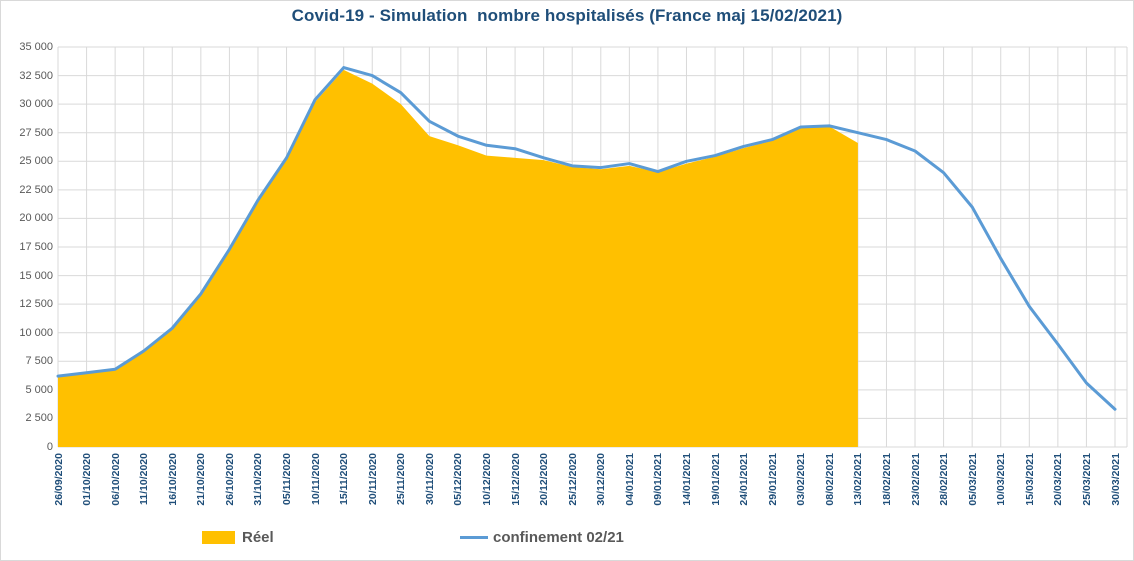 This screenshot has height=561, width=1134. I want to click on x-axis-tick-label: 15/12/2020, so click(515, 479).